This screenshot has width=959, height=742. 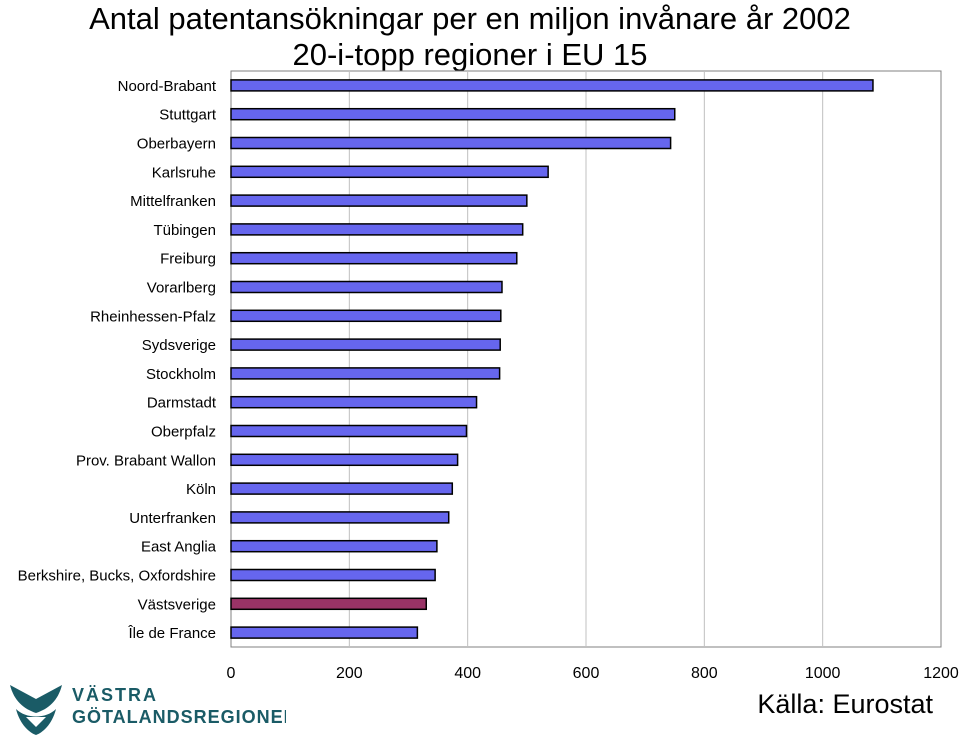 What do you see at coordinates (146, 460) in the screenshot?
I see `category-label: Prov. Brabant Wallon` at bounding box center [146, 460].